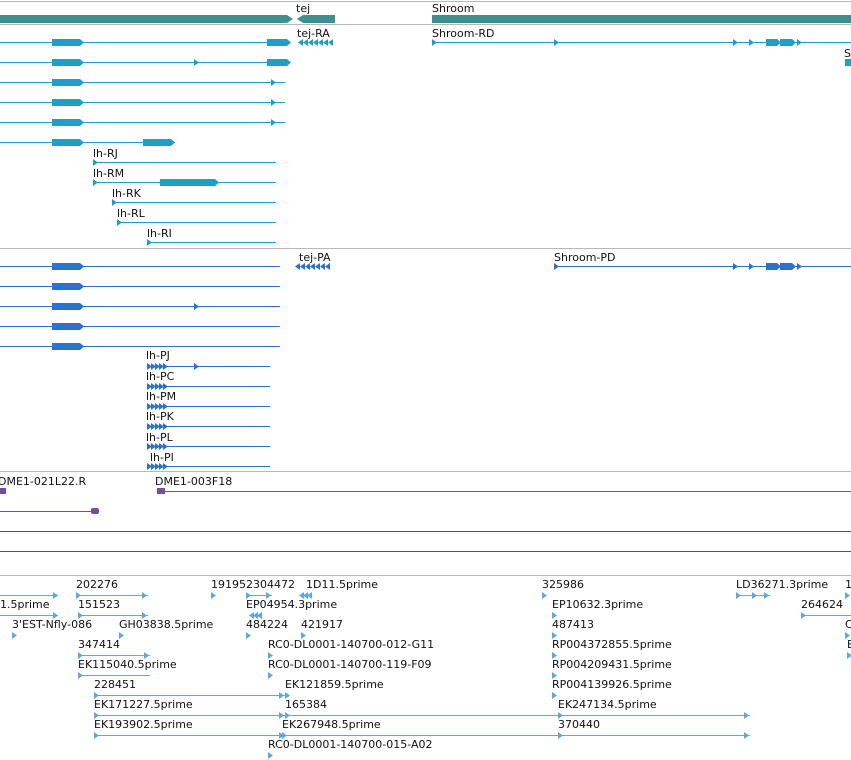  I want to click on gene-band-tej, so click(319, 19).